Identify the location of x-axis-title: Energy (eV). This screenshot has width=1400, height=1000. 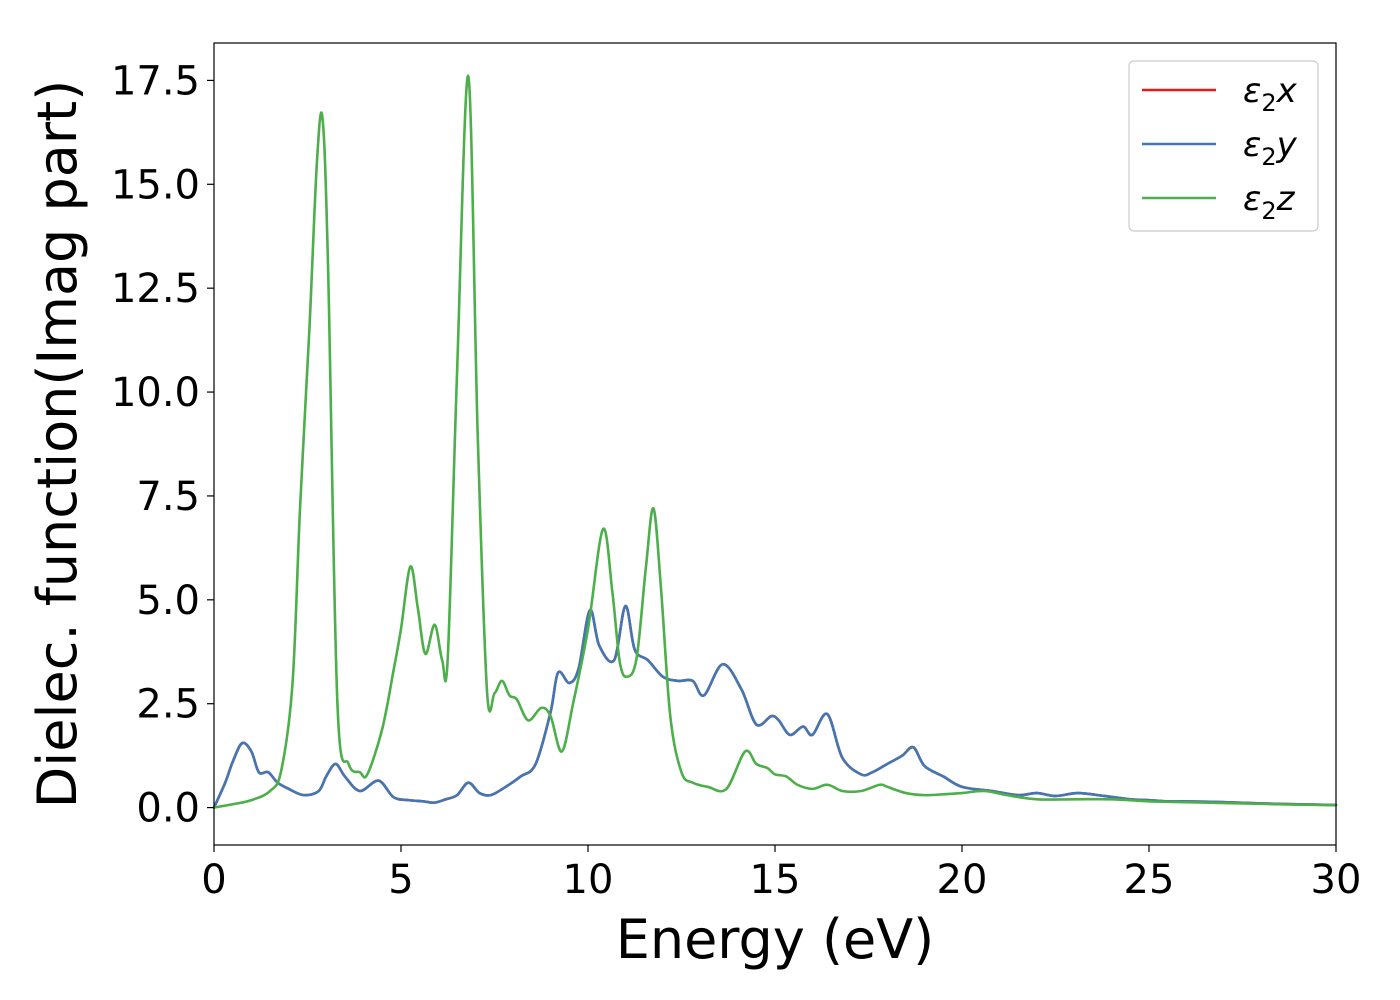
(775, 939).